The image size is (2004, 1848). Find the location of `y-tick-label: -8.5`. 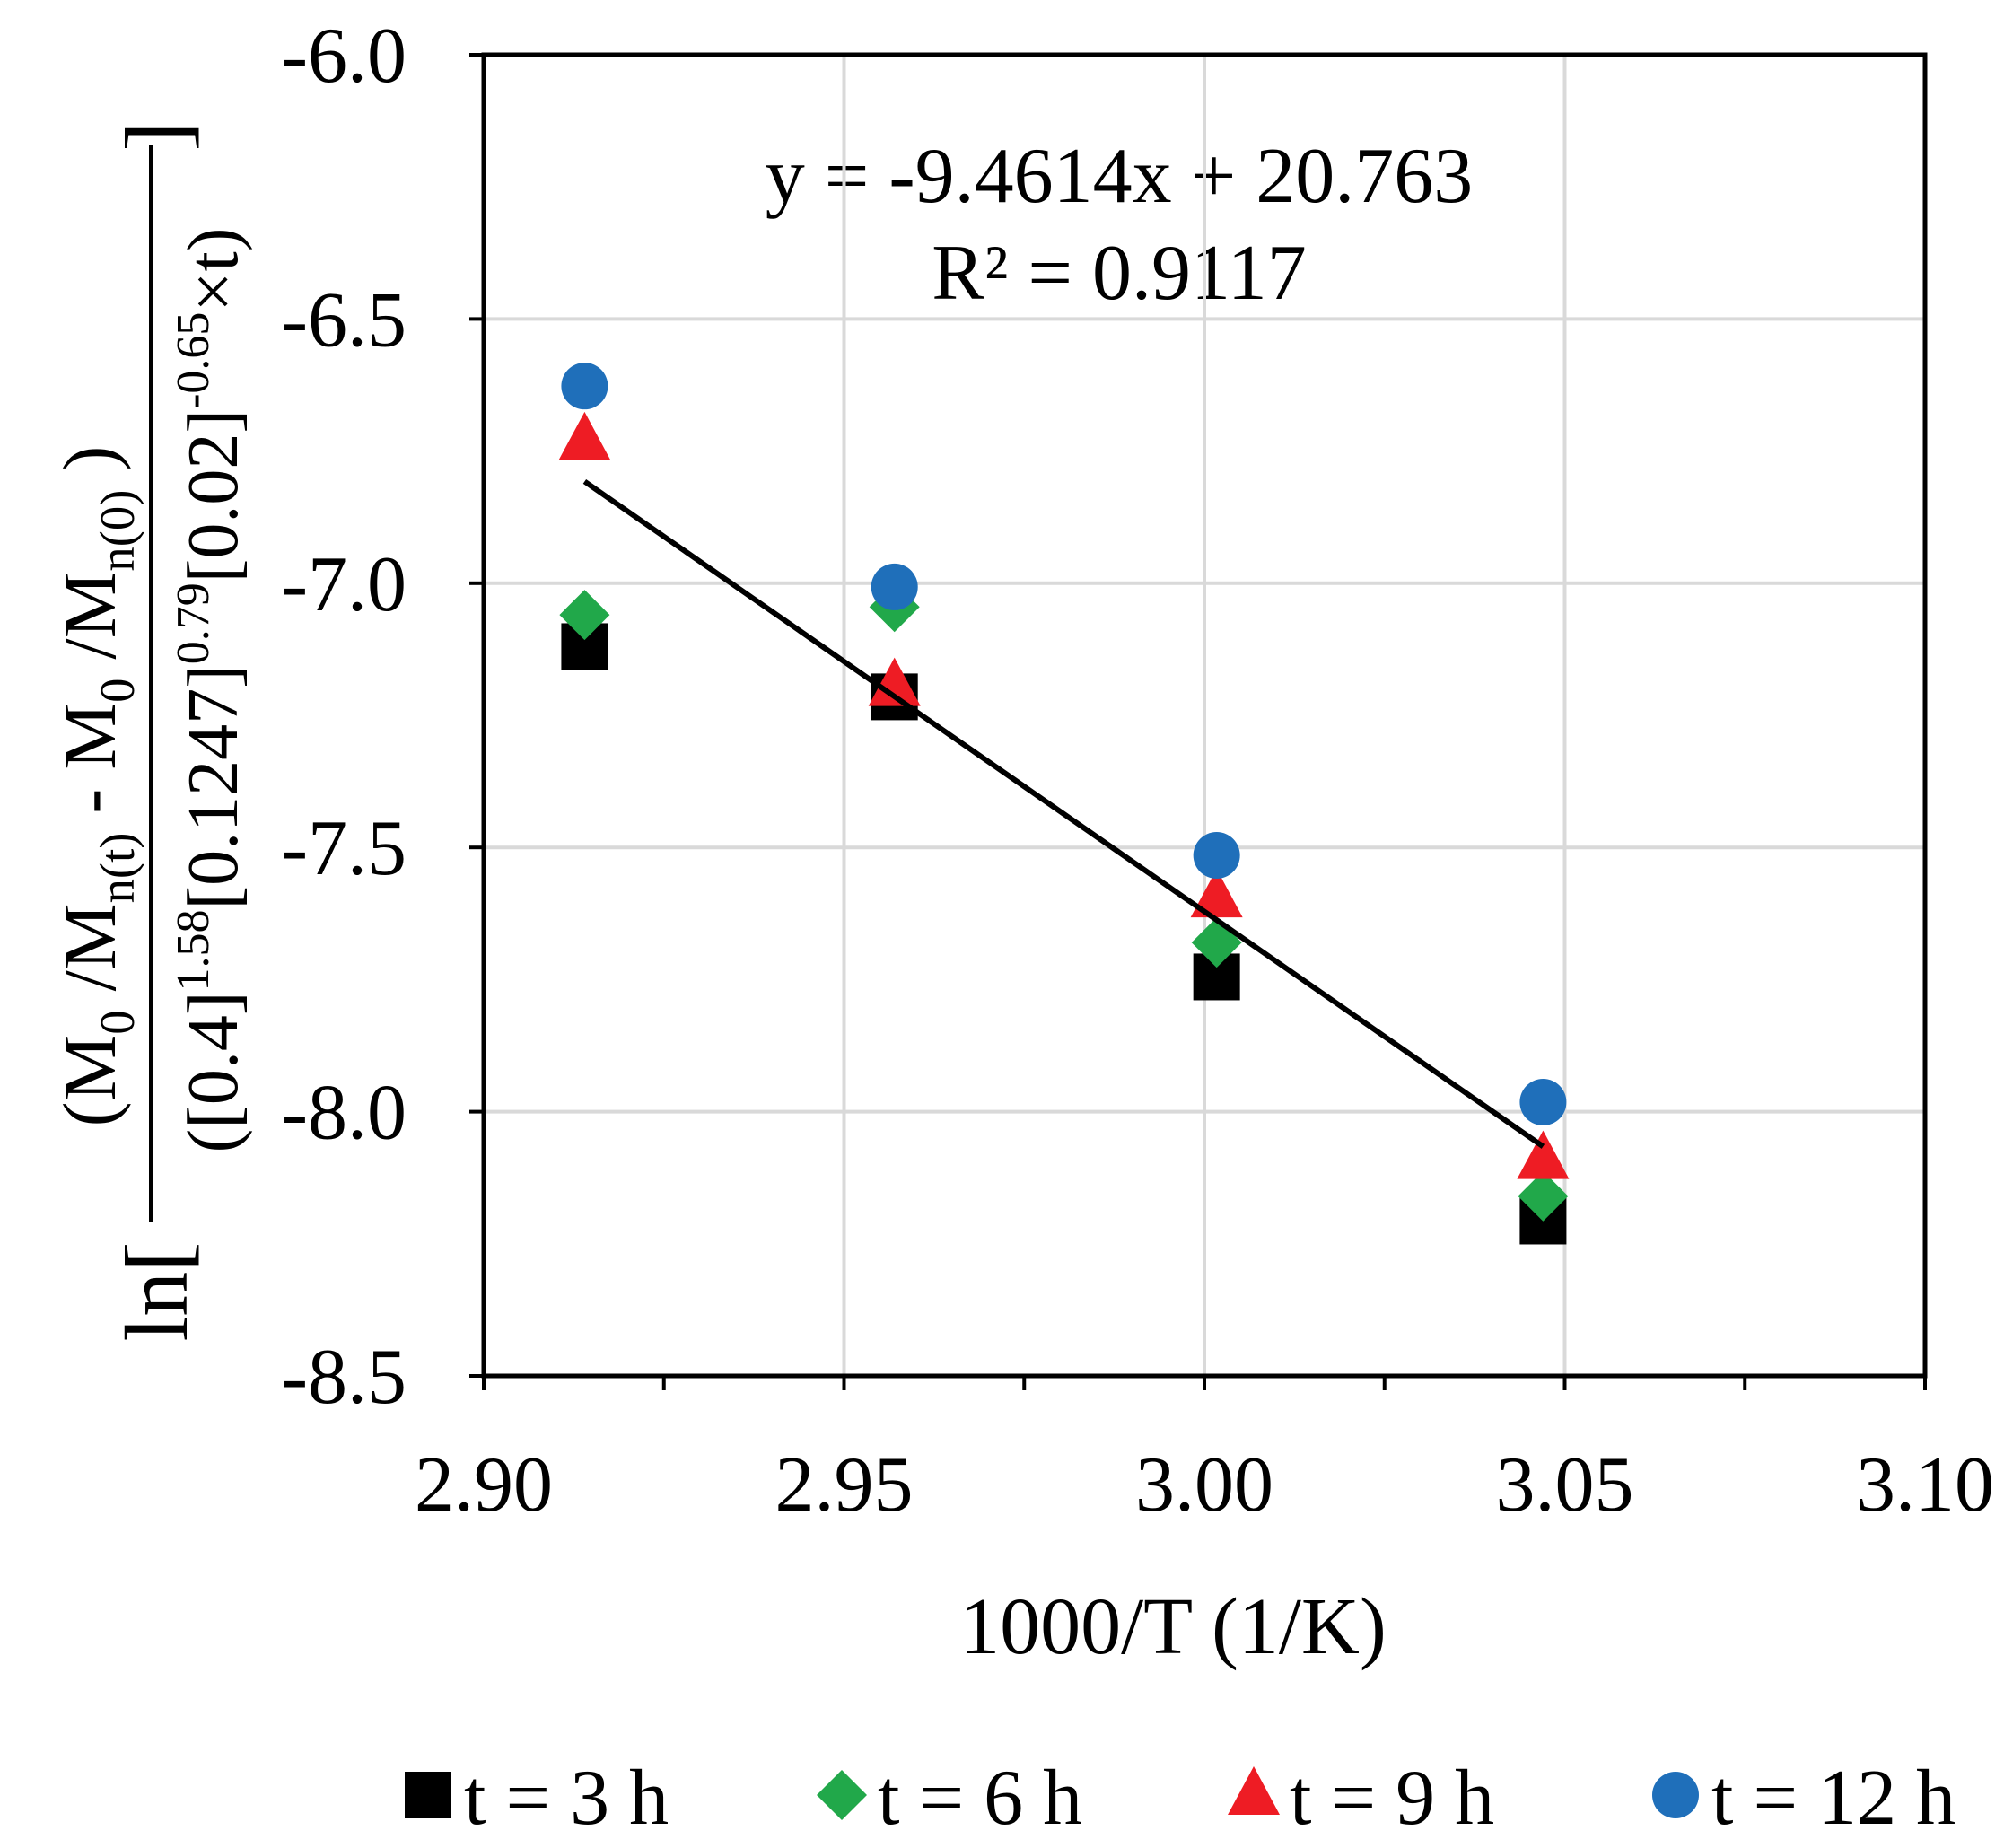

y-tick-label: -8.5 is located at coordinates (344, 1377).